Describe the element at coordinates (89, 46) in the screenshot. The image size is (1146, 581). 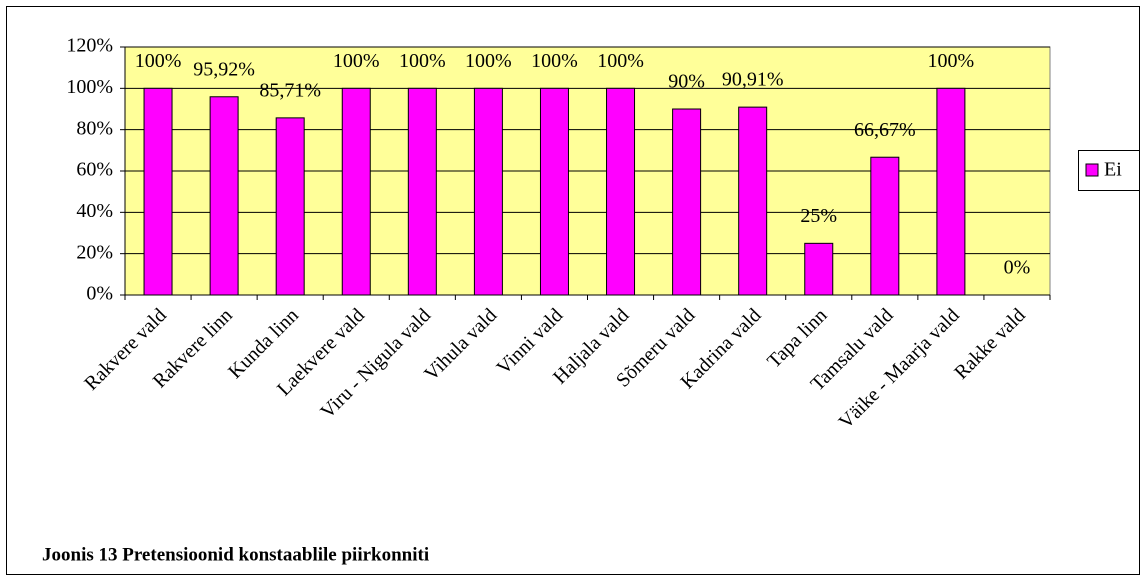
I see `y-tick-label: 120%` at that location.